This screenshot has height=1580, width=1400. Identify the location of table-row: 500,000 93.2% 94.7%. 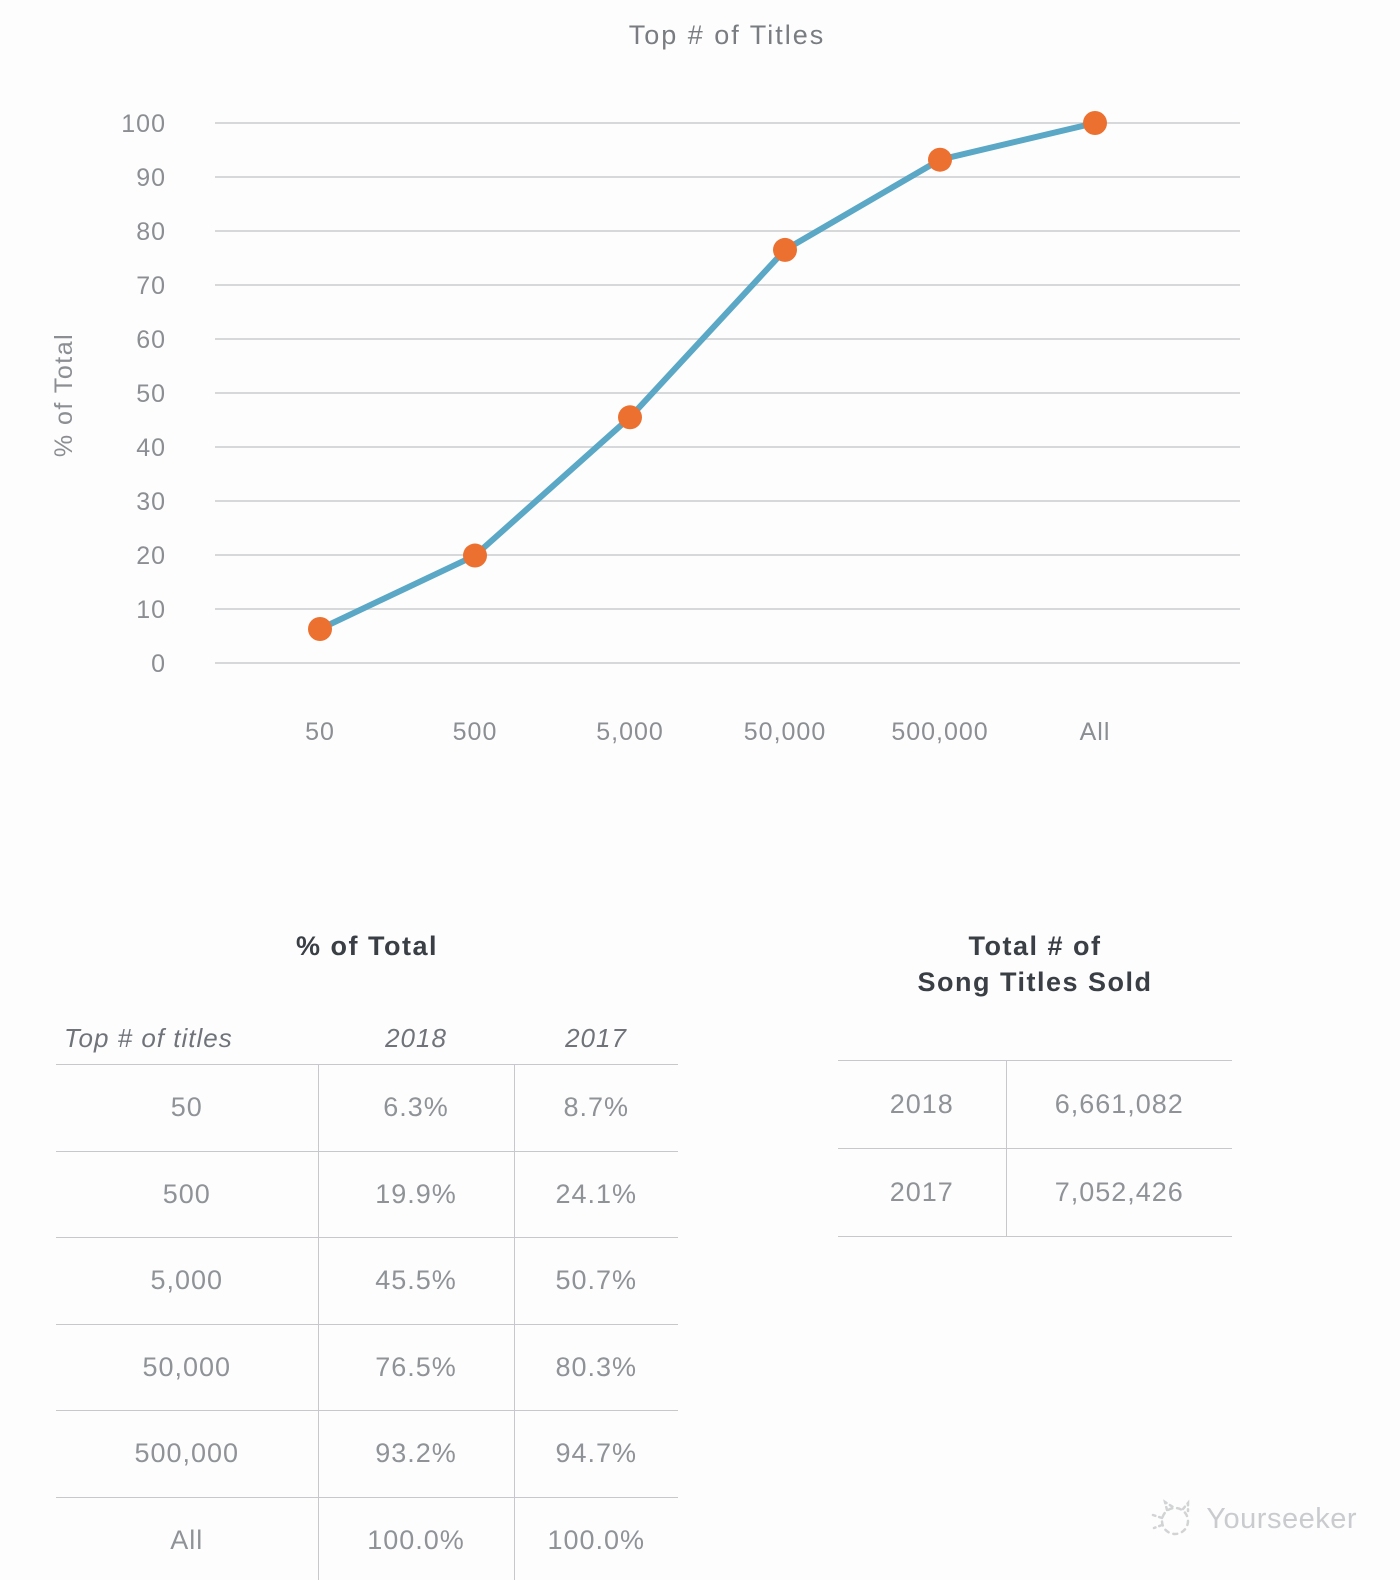
(367, 1454).